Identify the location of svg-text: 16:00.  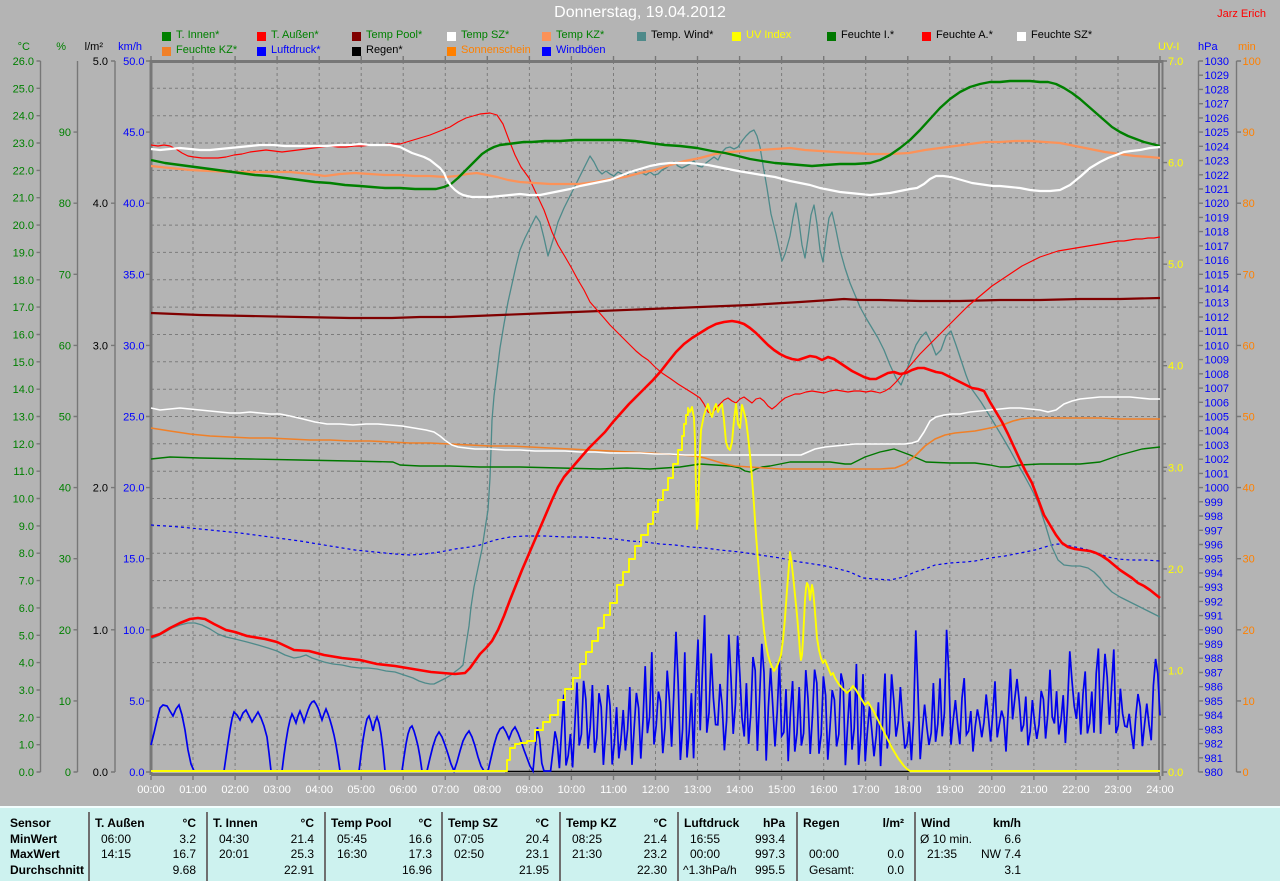
(824, 790).